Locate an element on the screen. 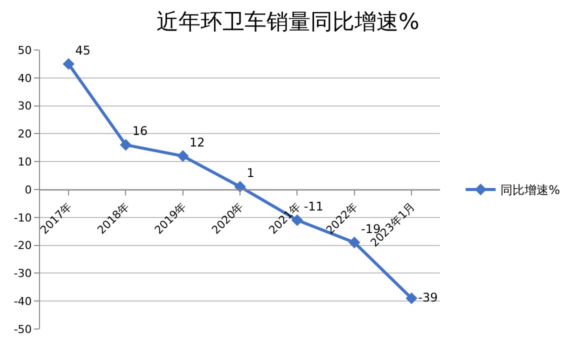 The height and width of the screenshot is (346, 576). legend-label: 同比增速% is located at coordinates (530, 190).